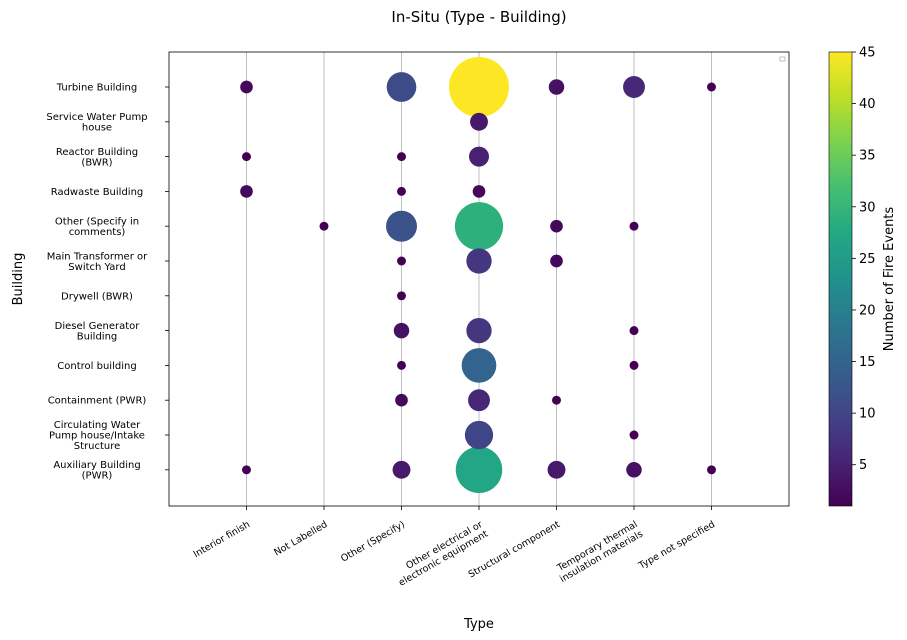 The width and height of the screenshot is (907, 640). I want to click on chart-title: In-Situ (Type - Building), so click(478, 17).